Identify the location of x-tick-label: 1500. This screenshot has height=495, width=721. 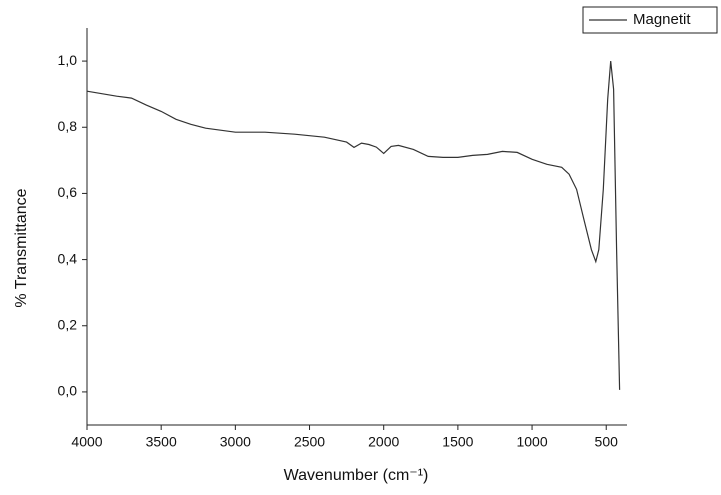
(457, 442).